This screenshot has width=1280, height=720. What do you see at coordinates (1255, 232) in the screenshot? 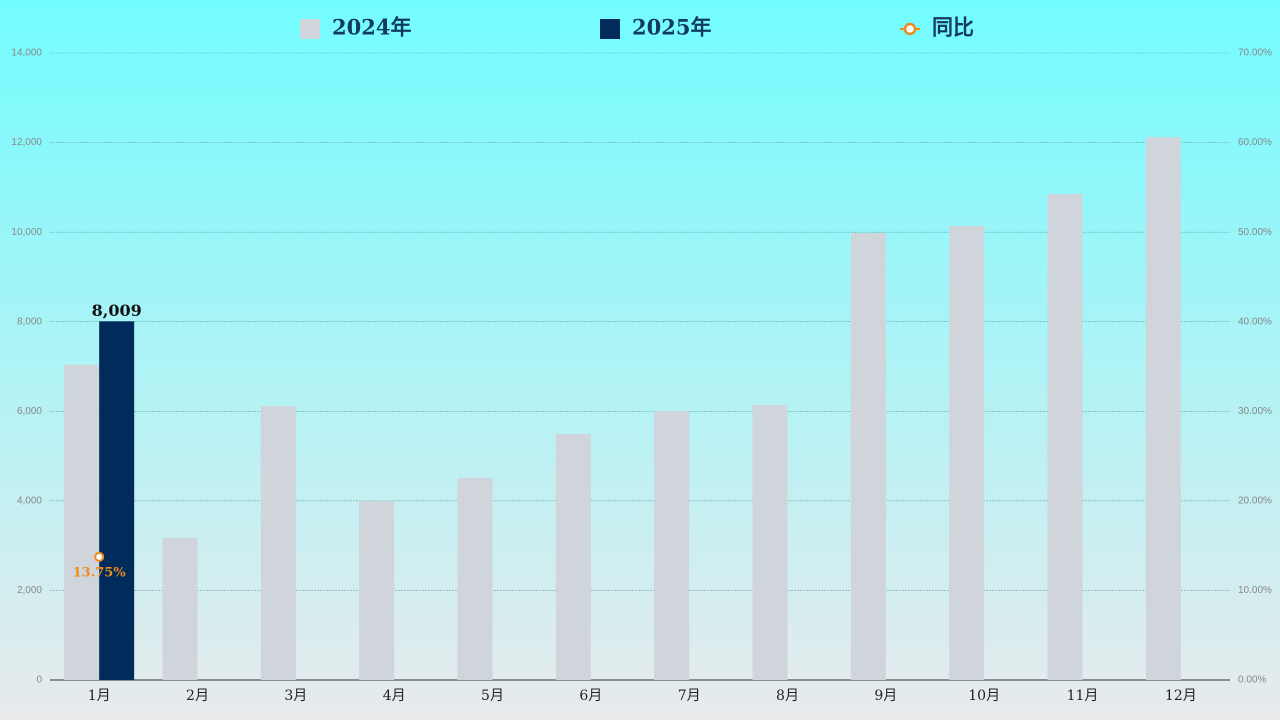
I see `y2-tick-label: 50.00%` at bounding box center [1255, 232].